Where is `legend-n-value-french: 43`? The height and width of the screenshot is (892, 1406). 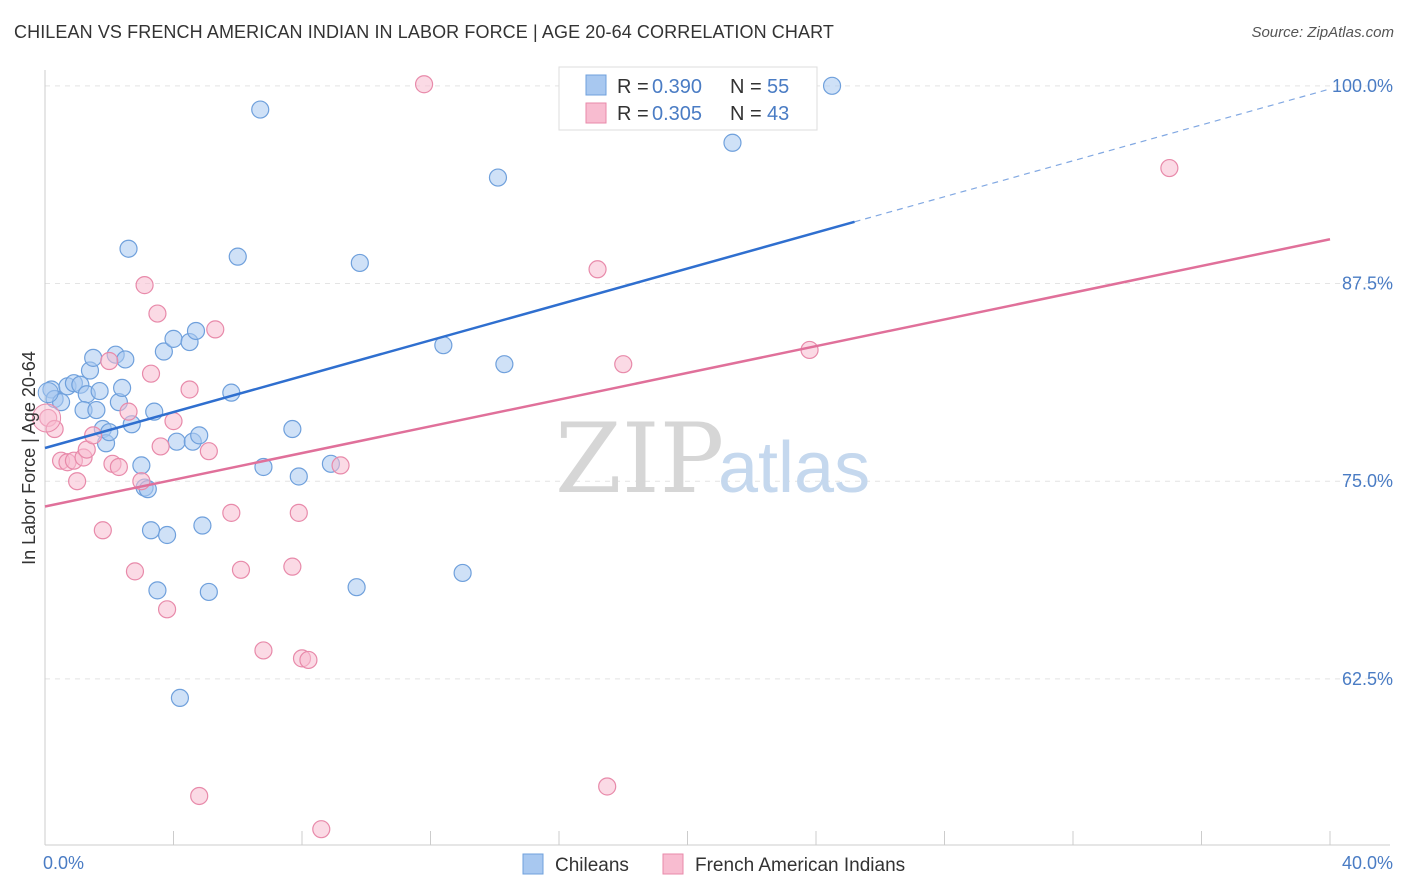
legend-n-value-french: 43 is located at coordinates (778, 114).